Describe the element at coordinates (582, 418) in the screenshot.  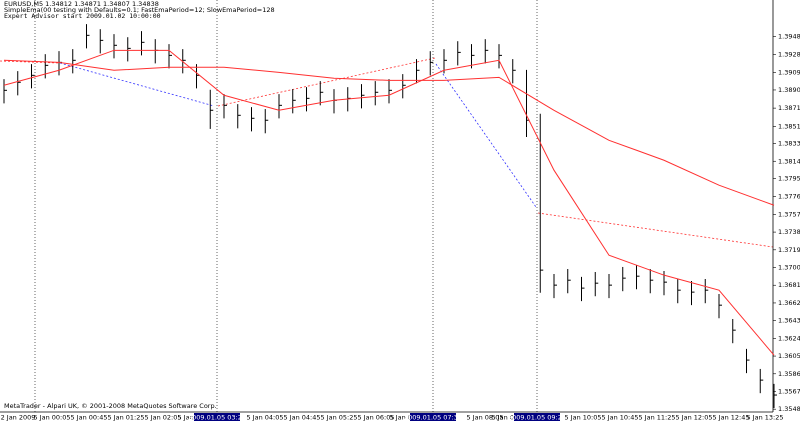
I see `x-tick-label: 5 Jan 10:05` at that location.